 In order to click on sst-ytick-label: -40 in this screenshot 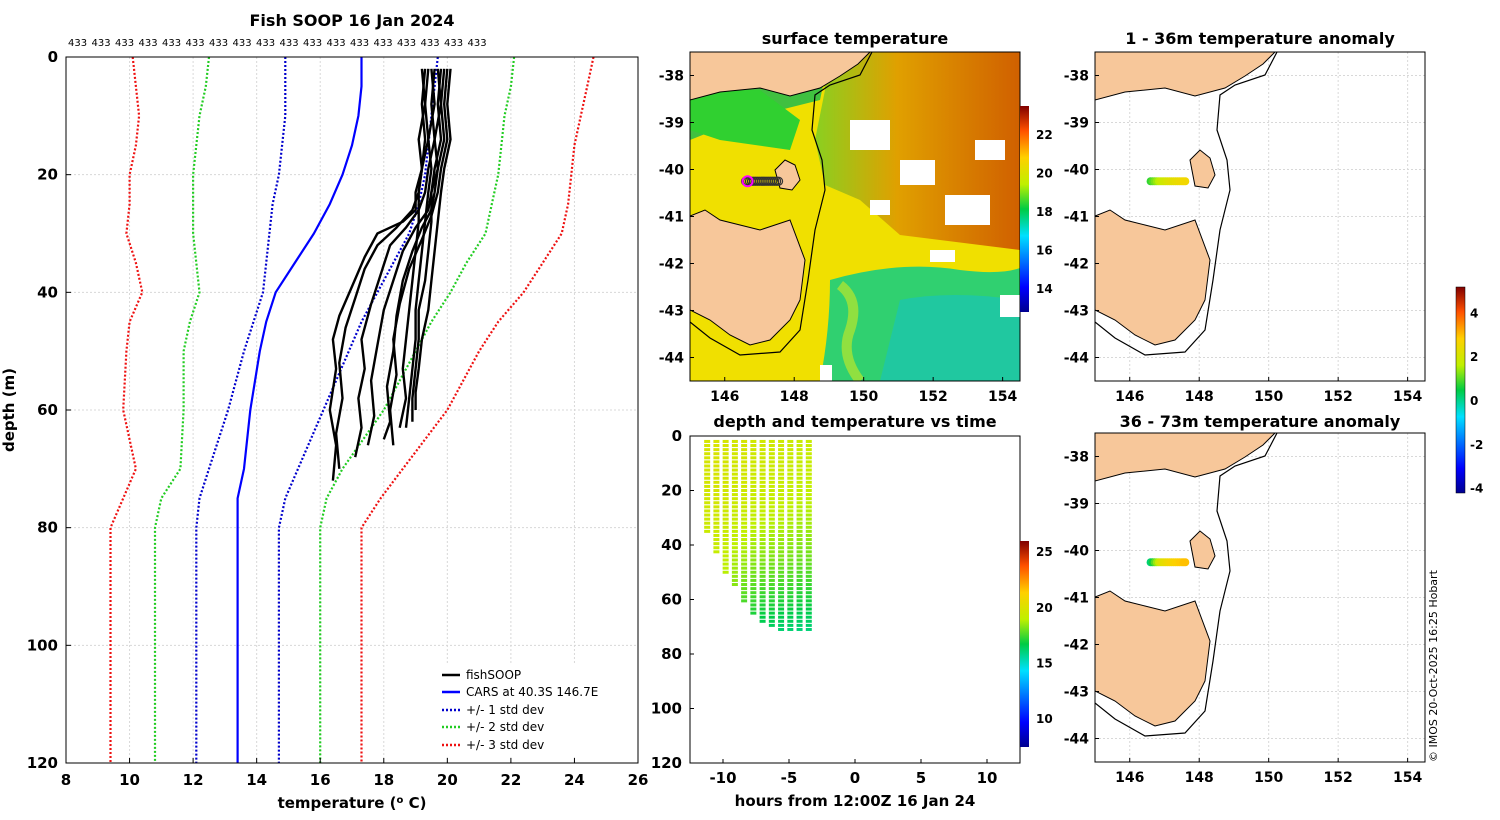, I will do `click(672, 171)`.